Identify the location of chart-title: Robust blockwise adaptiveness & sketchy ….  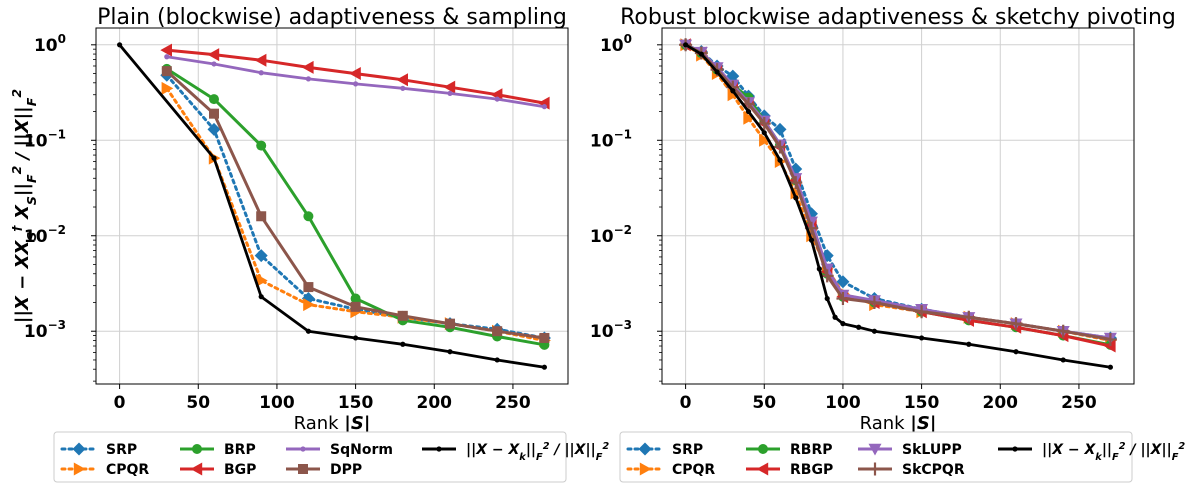
(898, 17).